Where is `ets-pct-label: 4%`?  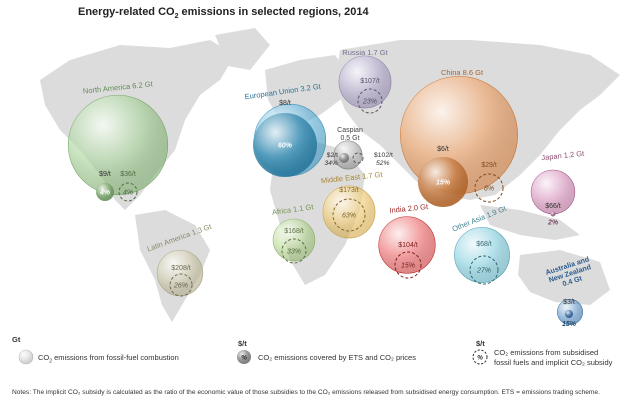 ets-pct-label: 4% is located at coordinates (105, 193).